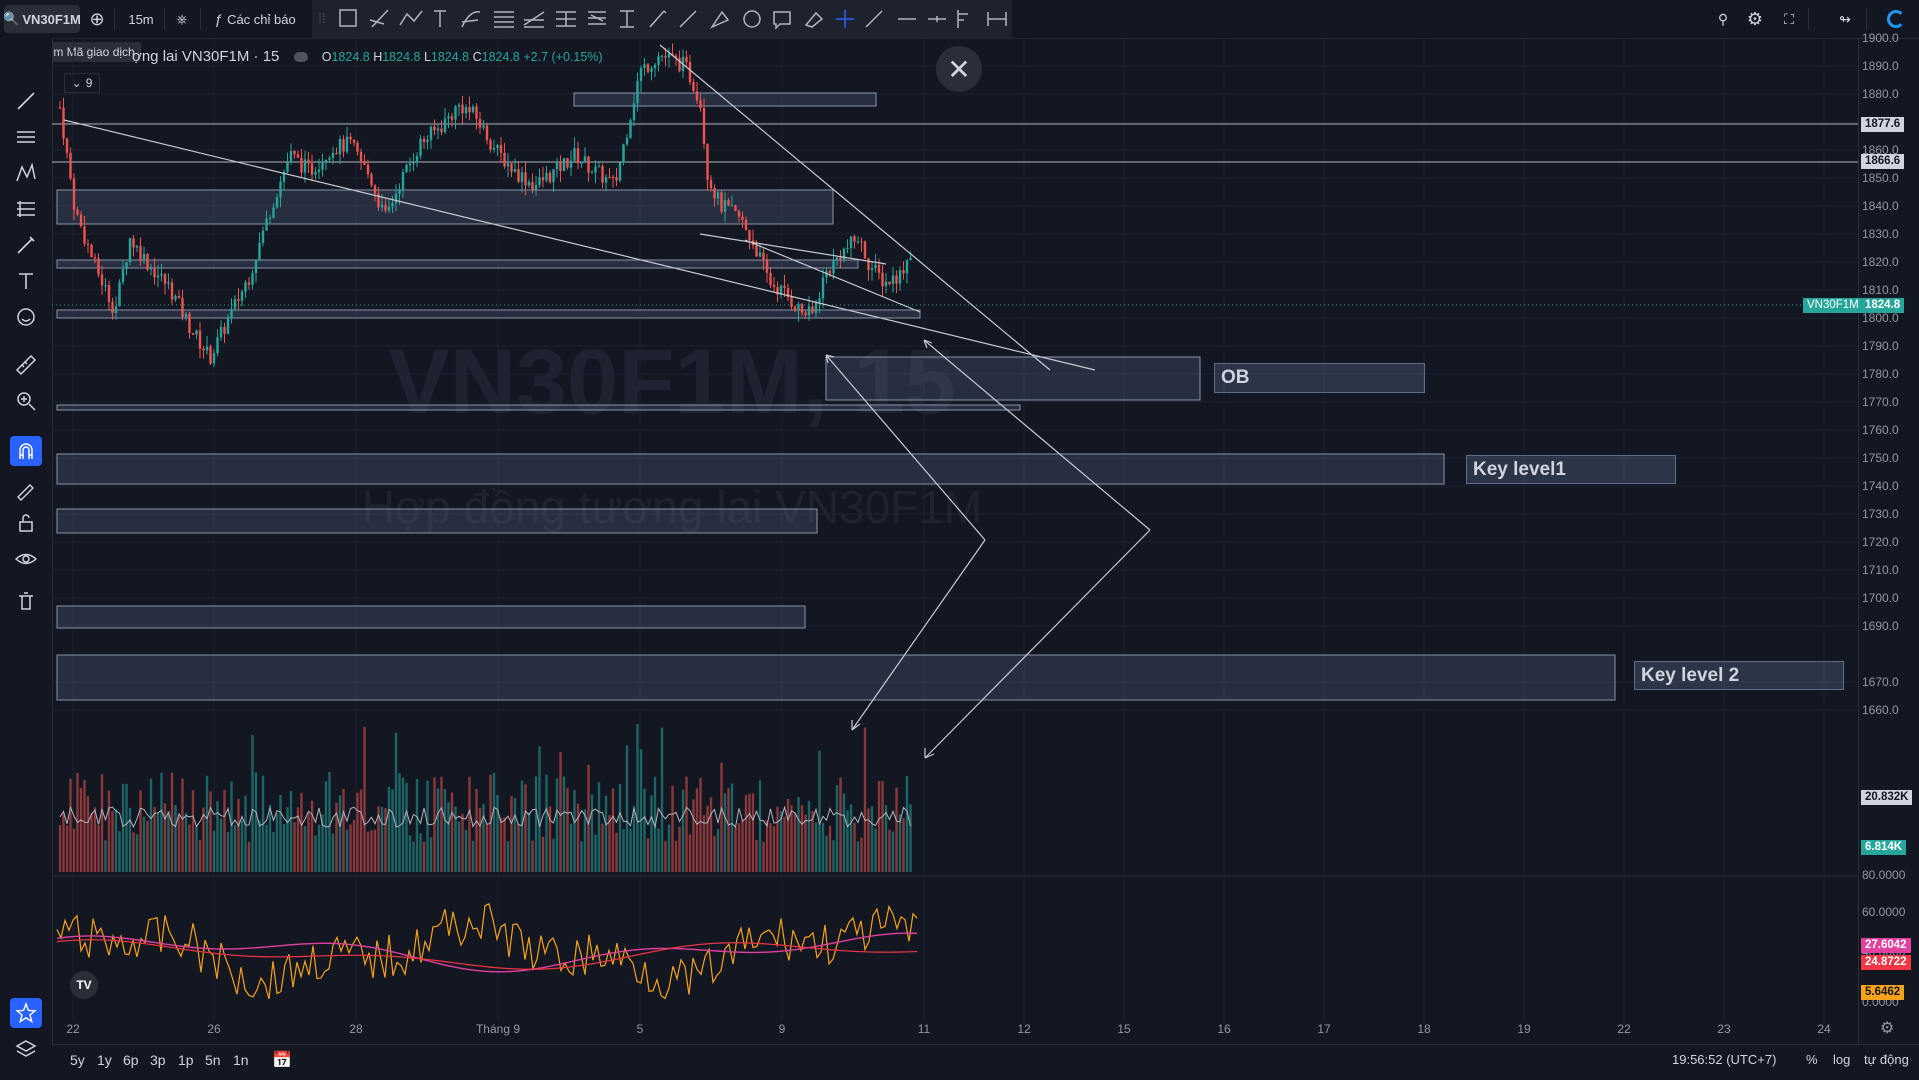  I want to click on percent-toggle: %, so click(1812, 1059).